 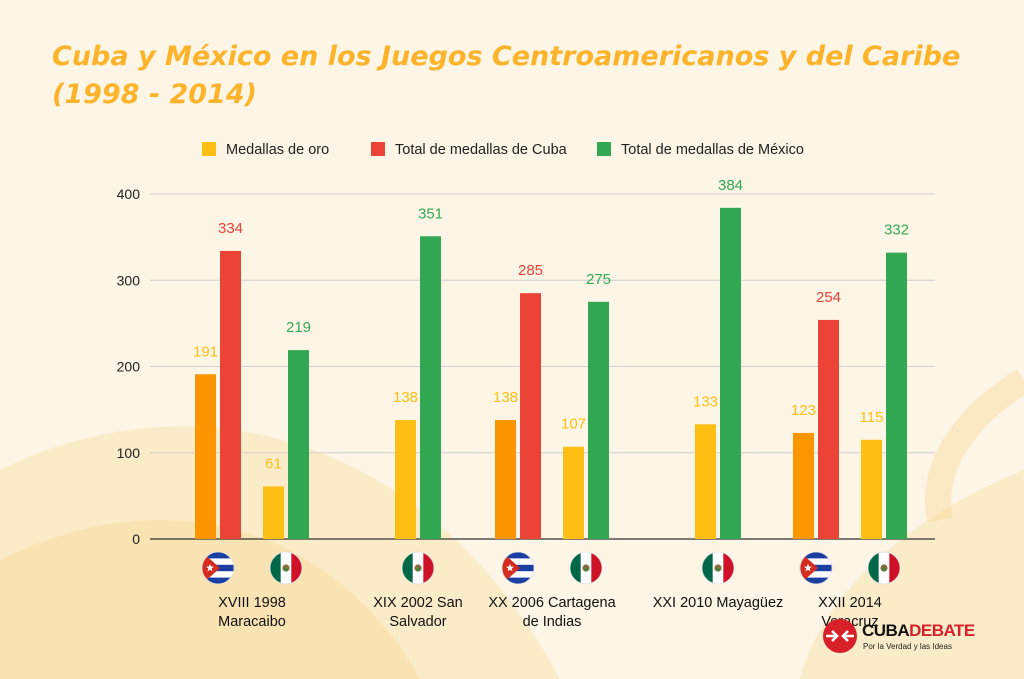 I want to click on legend-label: Total de medallas de Cuba, so click(x=481, y=150).